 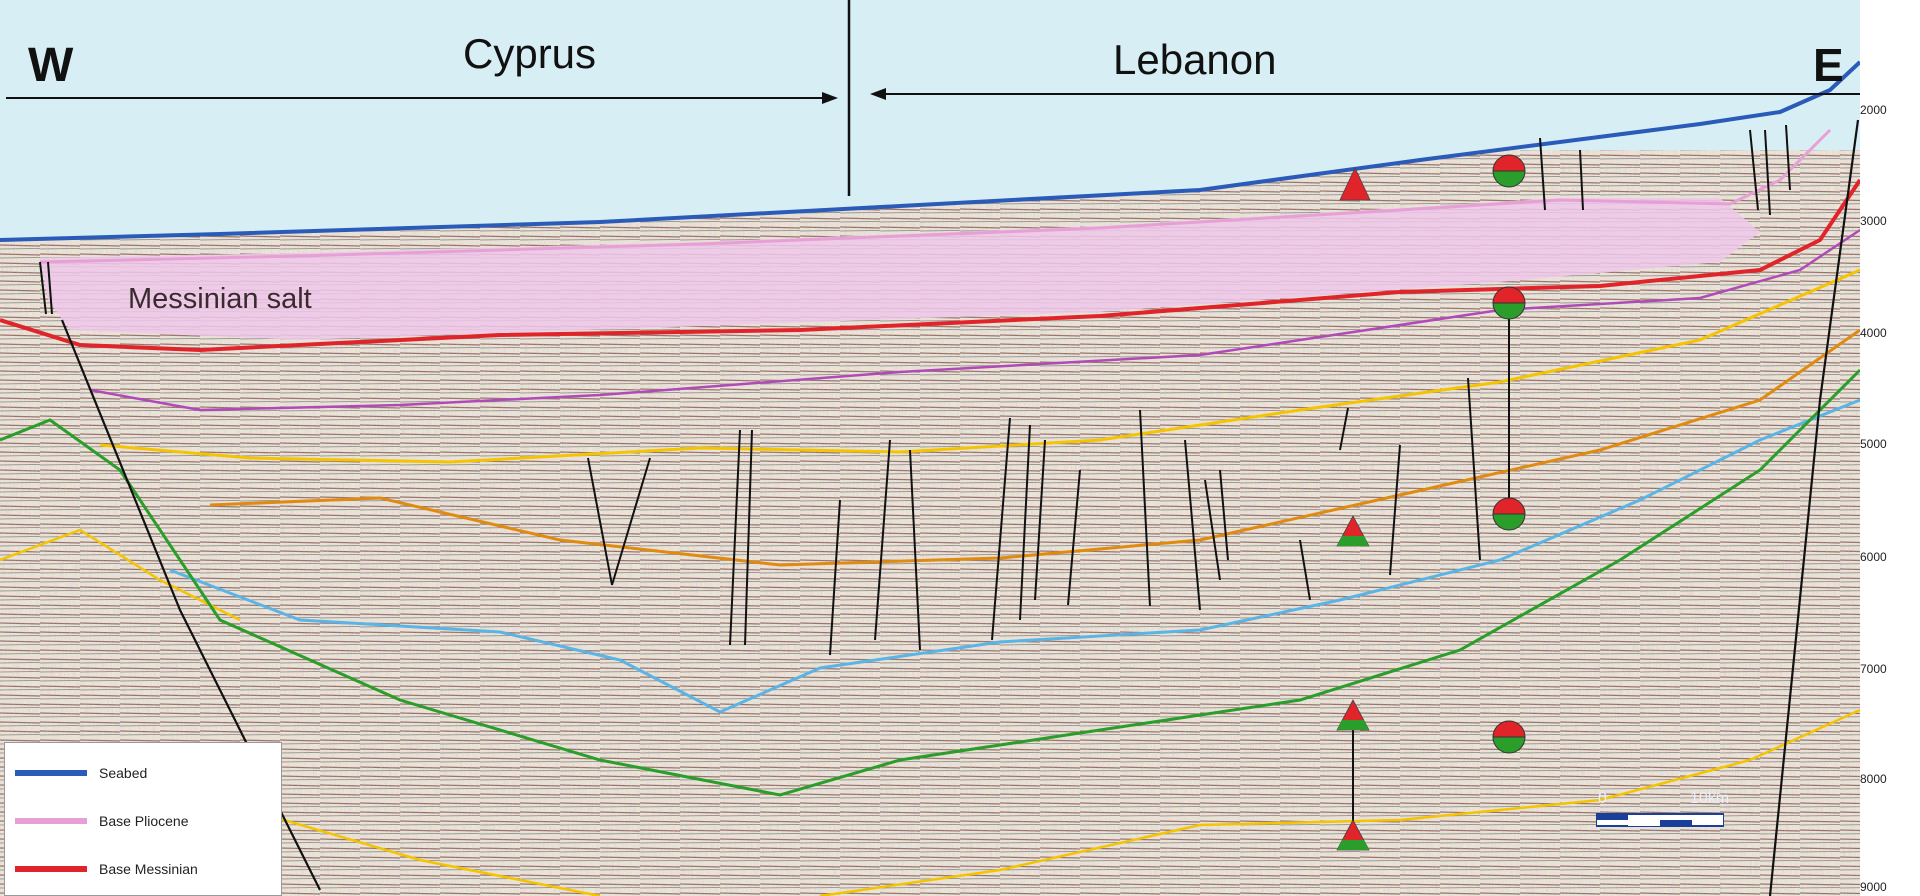 What do you see at coordinates (1660, 820) in the screenshot?
I see `scale-bar` at bounding box center [1660, 820].